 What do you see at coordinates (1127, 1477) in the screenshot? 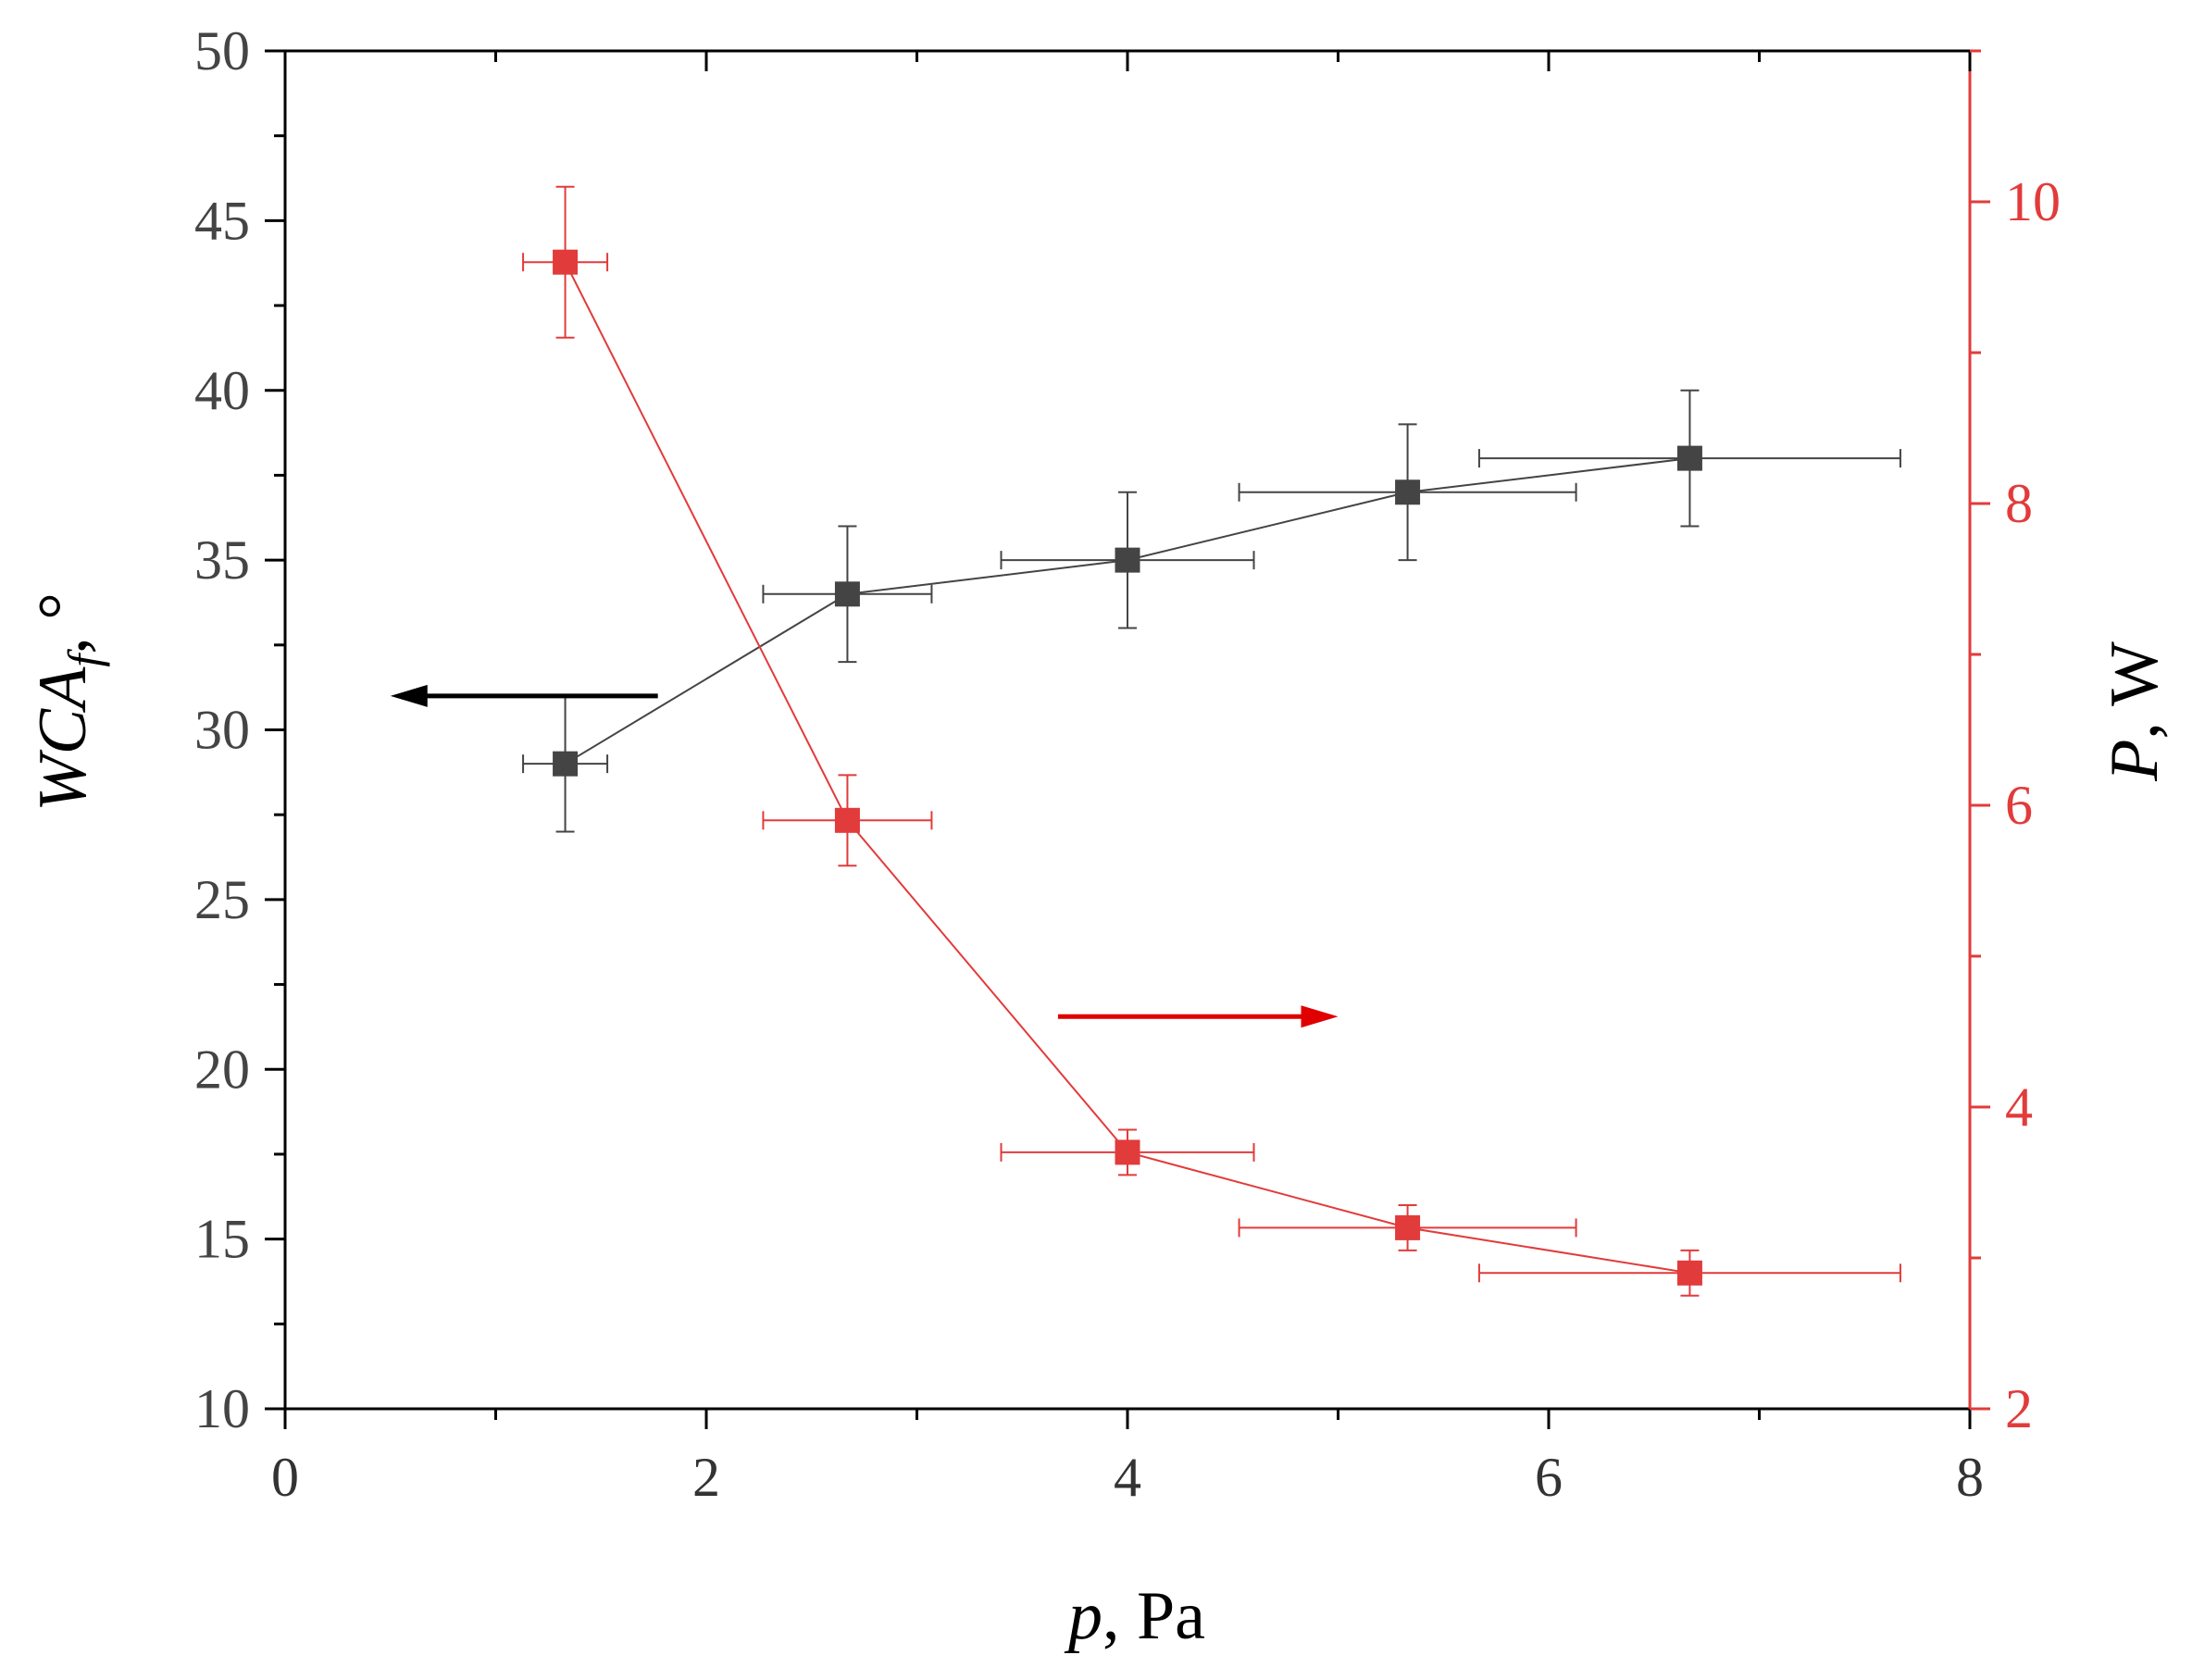
I see `x-tick-label: 4` at bounding box center [1127, 1477].